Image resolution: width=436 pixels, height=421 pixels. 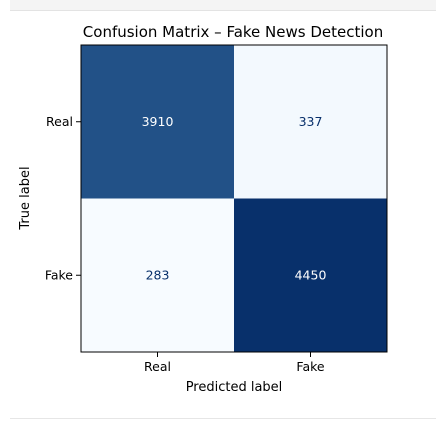 What do you see at coordinates (234, 387) in the screenshot?
I see `x-axis-label: Predicted label` at bounding box center [234, 387].